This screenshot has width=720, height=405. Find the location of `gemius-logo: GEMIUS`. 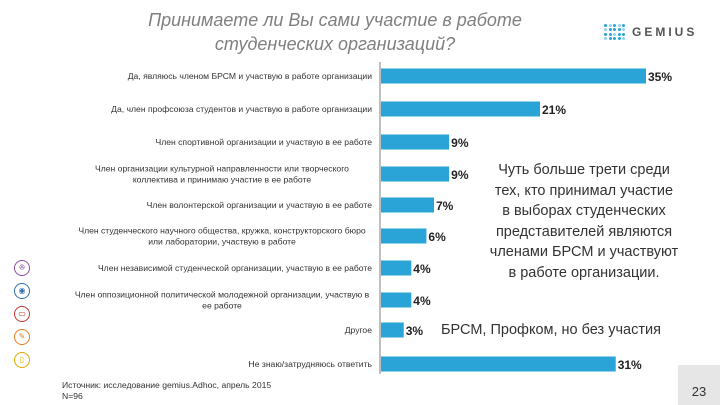

gemius-logo: GEMIUS is located at coordinates (650, 32).